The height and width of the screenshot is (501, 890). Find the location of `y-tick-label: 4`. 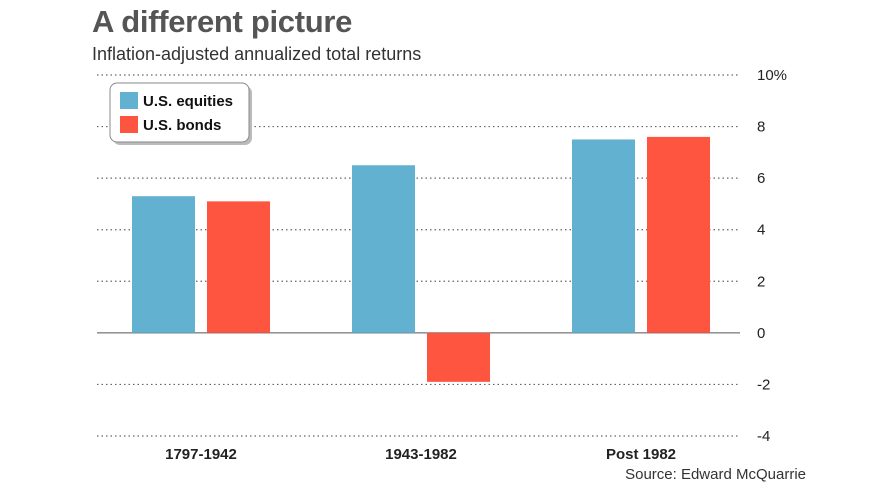

y-tick-label: 4 is located at coordinates (761, 230).